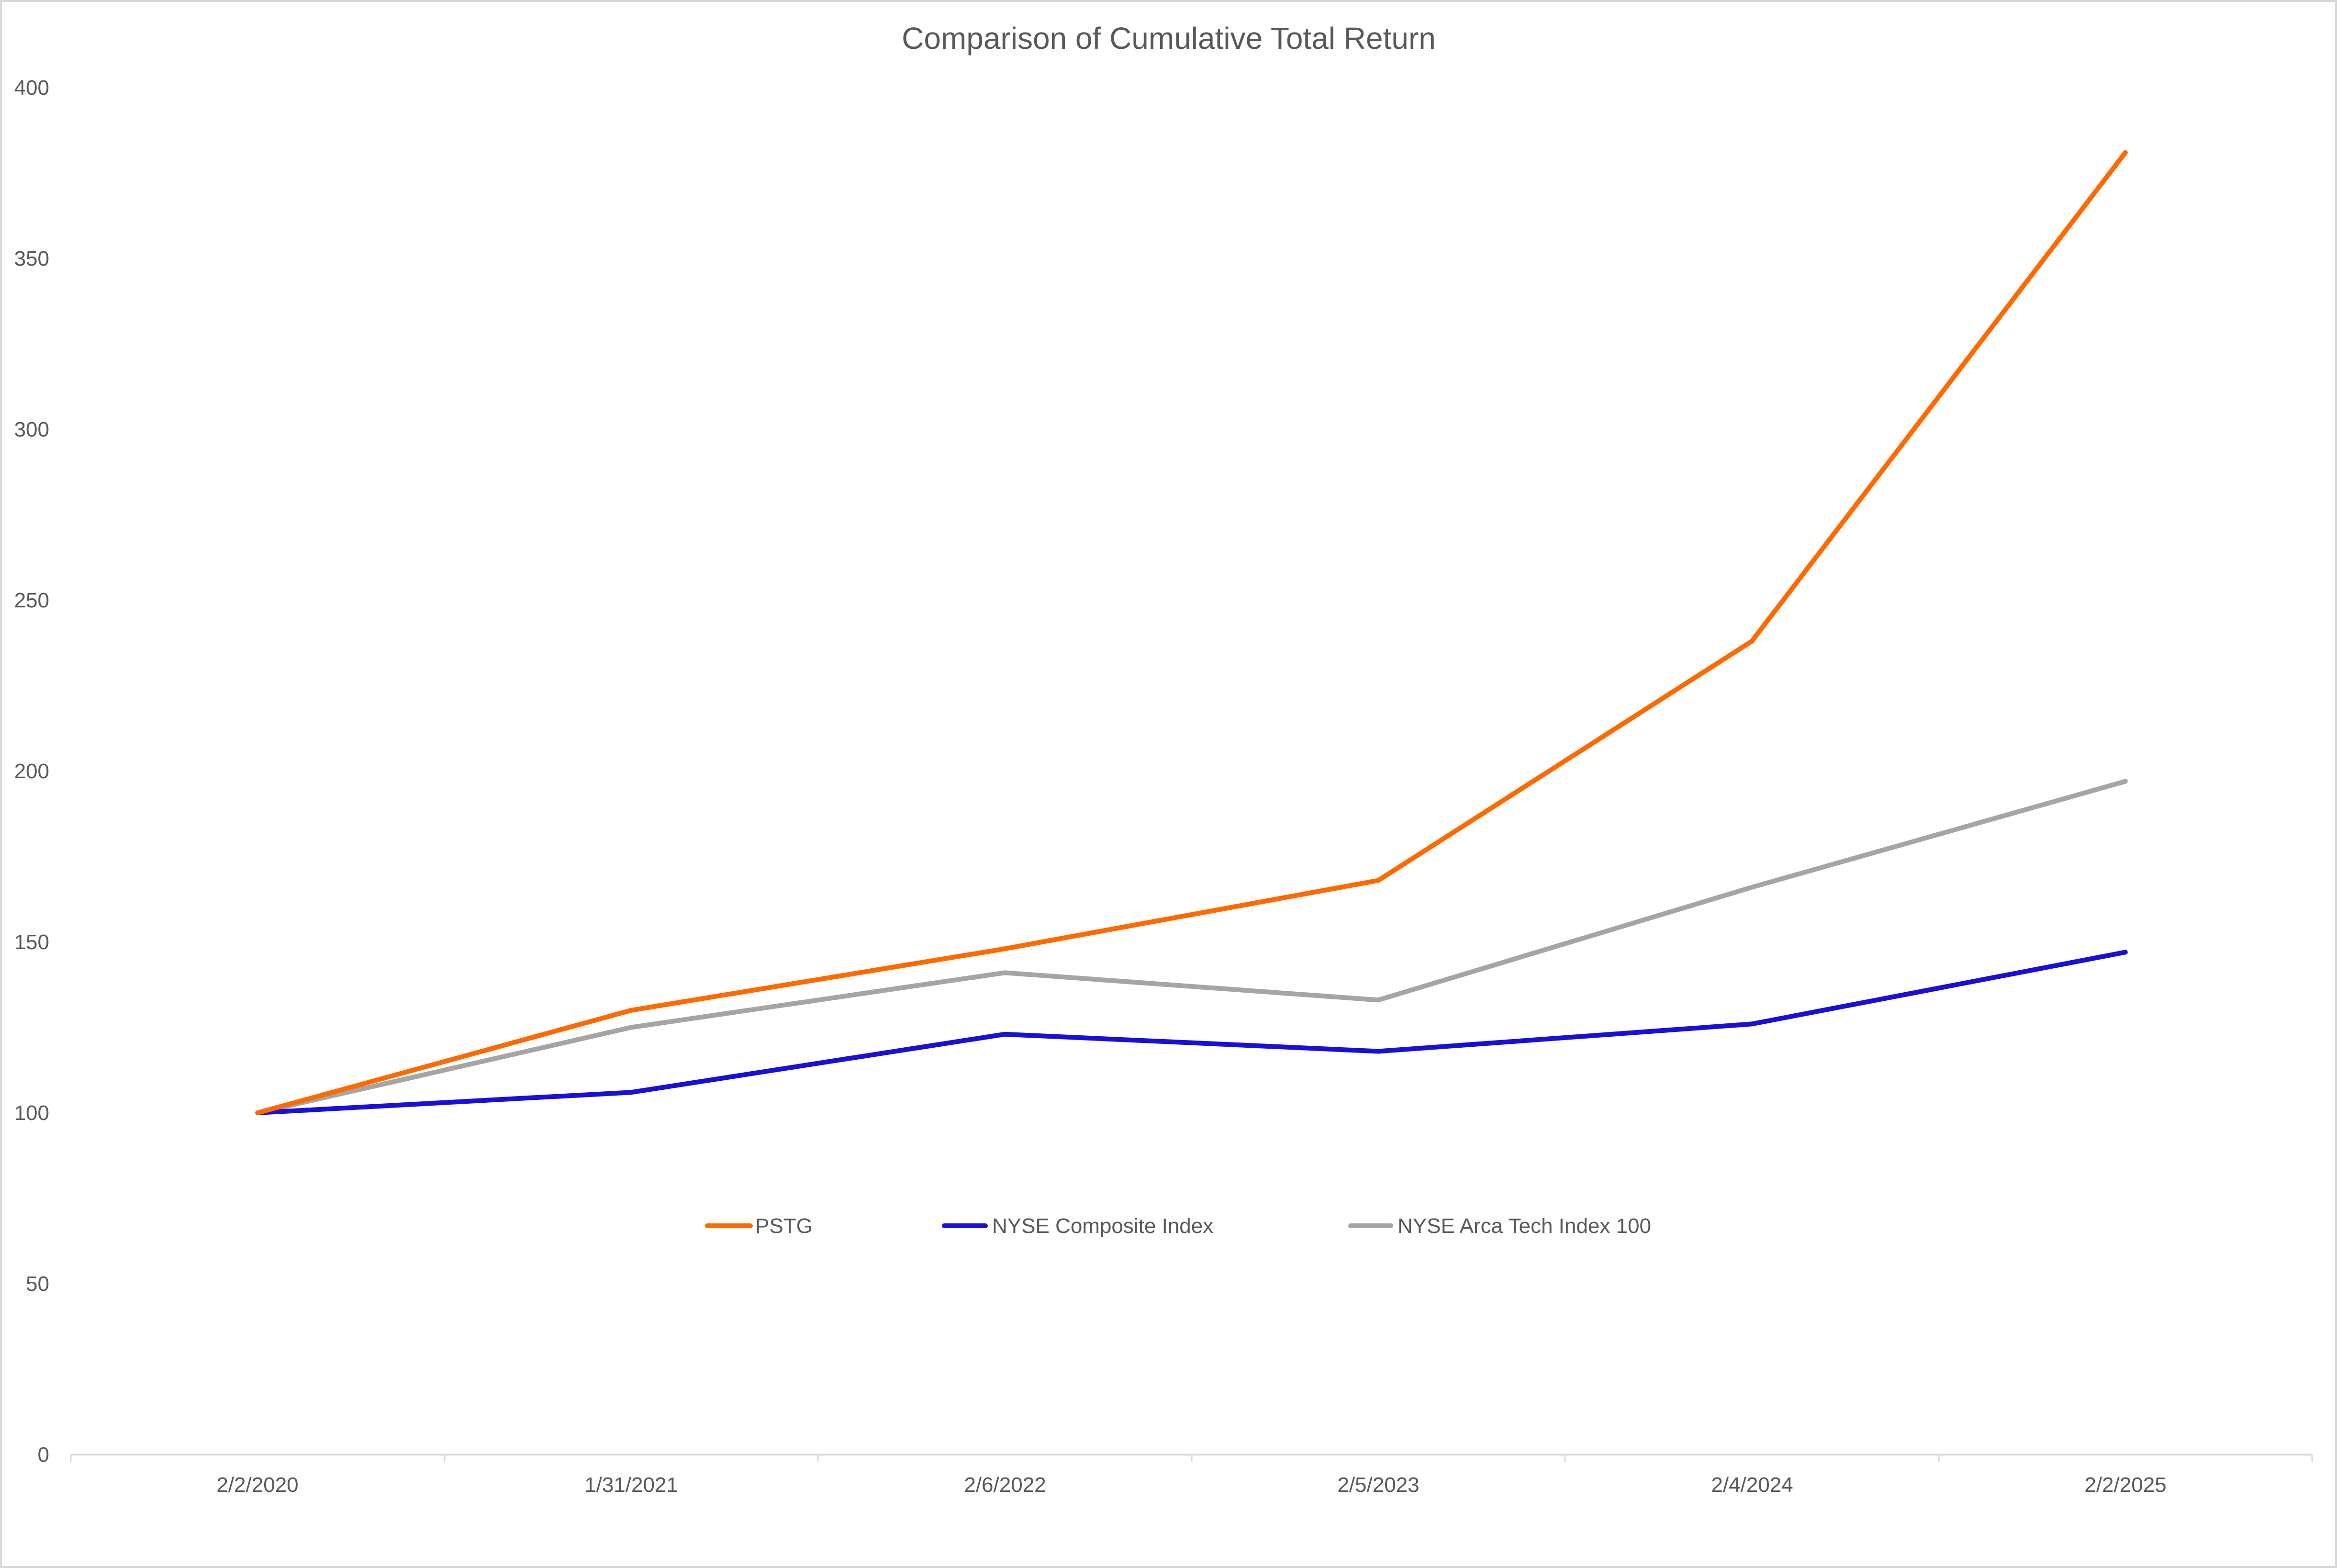 The width and height of the screenshot is (2337, 1568). What do you see at coordinates (1169, 38) in the screenshot?
I see `chart-title: Comparison of Cumulative Total Return` at bounding box center [1169, 38].